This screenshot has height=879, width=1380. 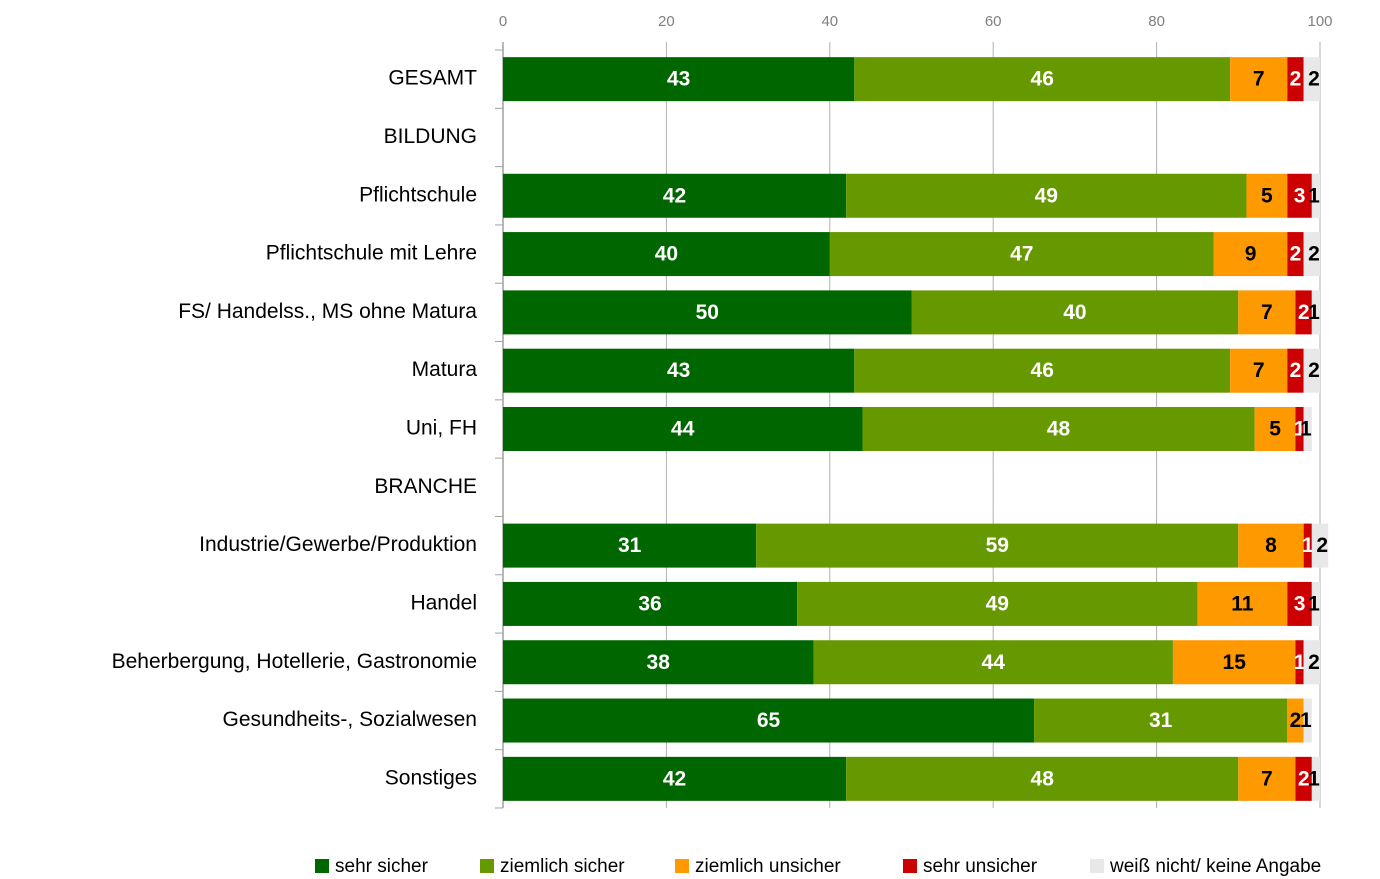 I want to click on value-label: 11, so click(x=1242, y=603).